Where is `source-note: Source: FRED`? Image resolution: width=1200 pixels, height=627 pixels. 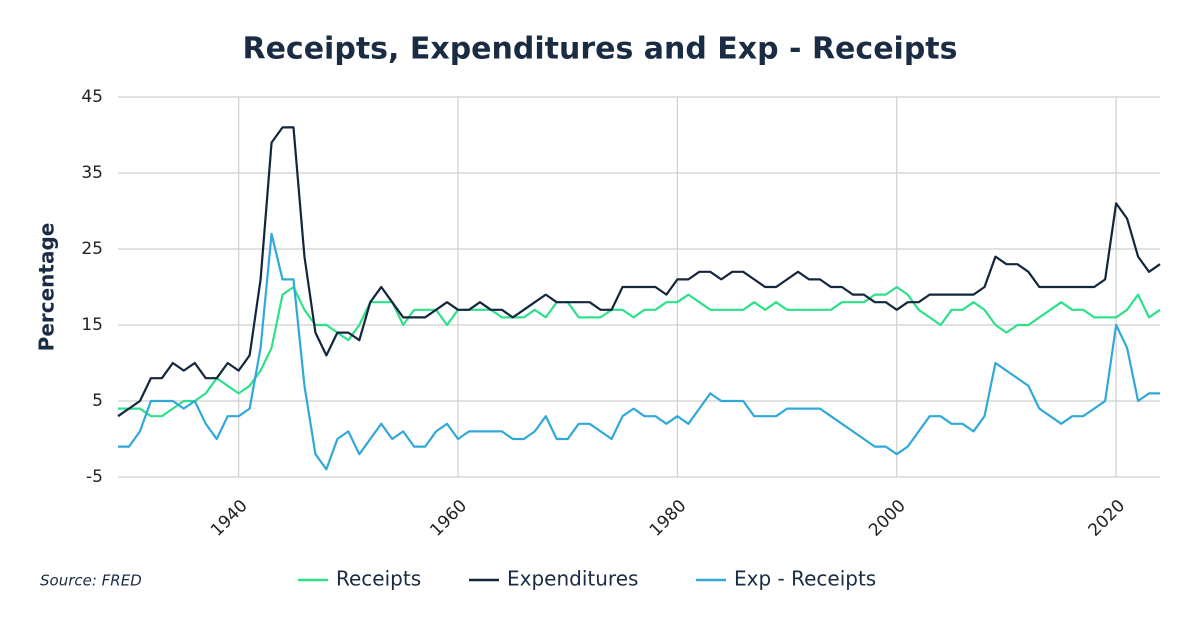
source-note: Source: FRED is located at coordinates (91, 581).